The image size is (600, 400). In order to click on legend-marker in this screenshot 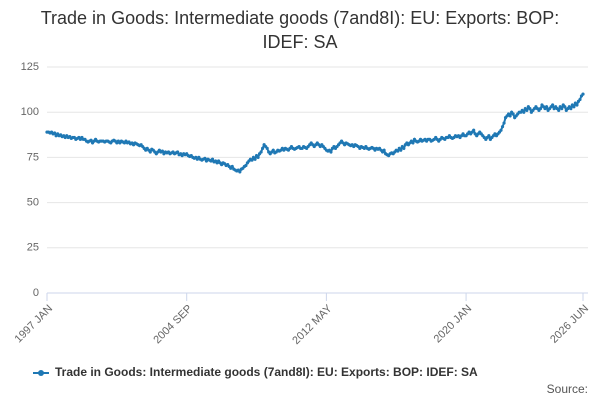, I will do `click(41, 373)`.